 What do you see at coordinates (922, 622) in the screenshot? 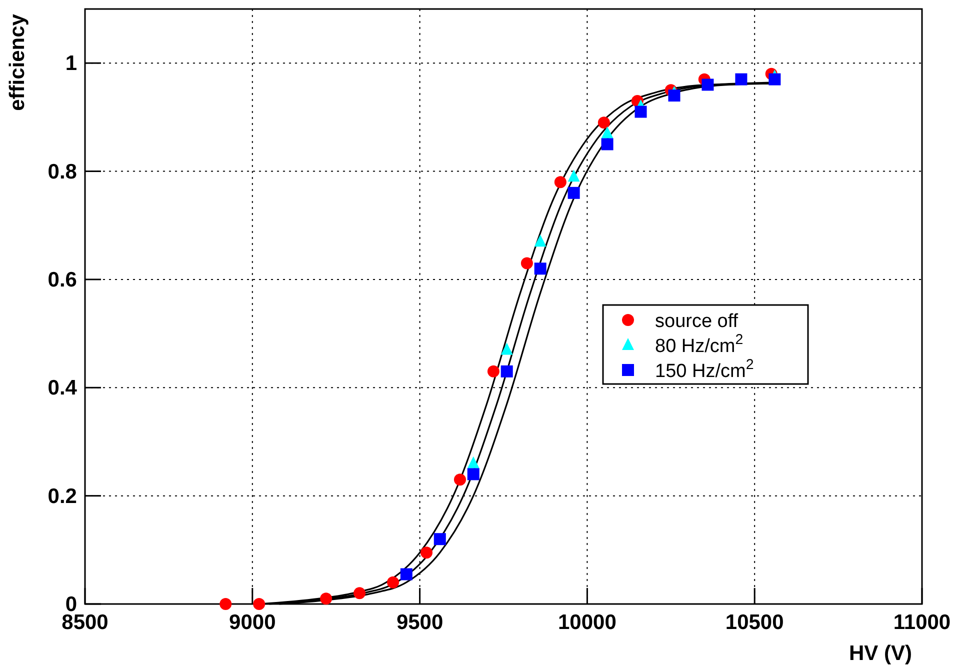
I see `x-tick-label: 11000` at bounding box center [922, 622].